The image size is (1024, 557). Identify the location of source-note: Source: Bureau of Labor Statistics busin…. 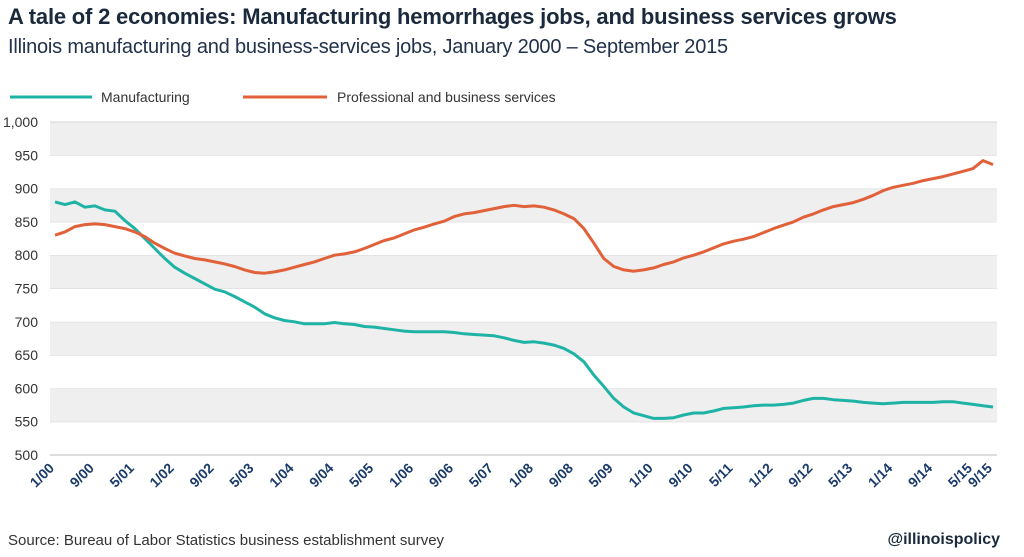
(226, 540).